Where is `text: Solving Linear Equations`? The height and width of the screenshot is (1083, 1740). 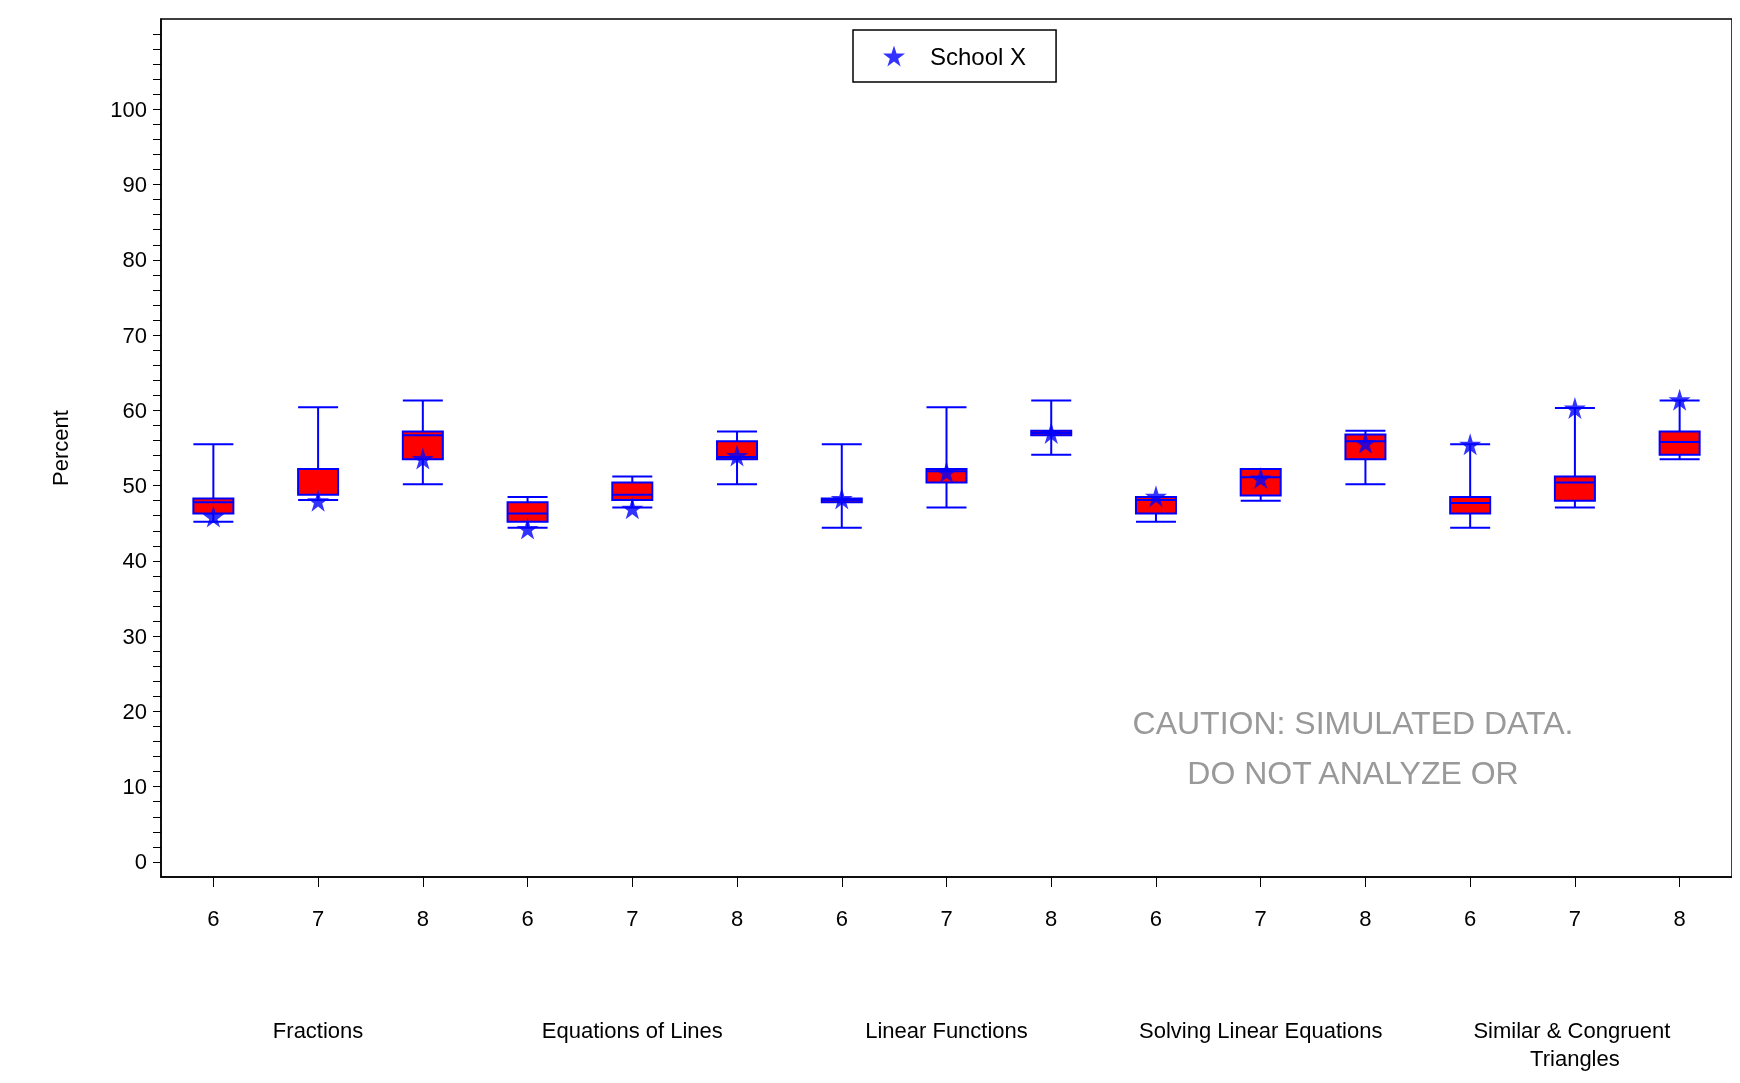 text: Solving Linear Equations is located at coordinates (1261, 1030).